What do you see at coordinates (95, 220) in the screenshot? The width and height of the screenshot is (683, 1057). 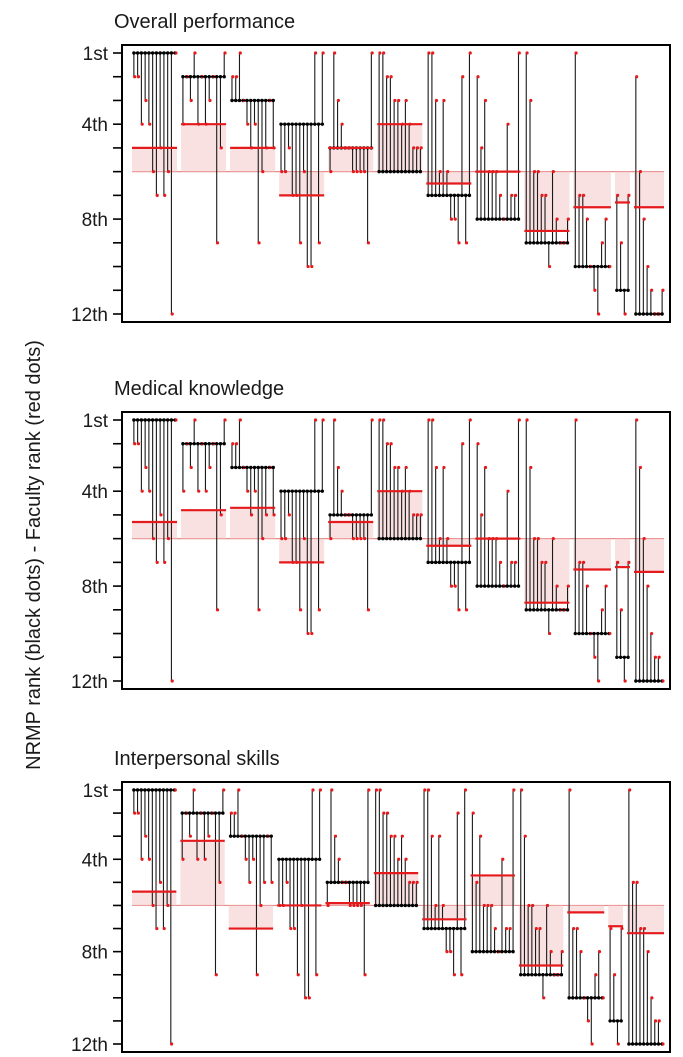 I see `y-tick-label: 8th` at bounding box center [95, 220].